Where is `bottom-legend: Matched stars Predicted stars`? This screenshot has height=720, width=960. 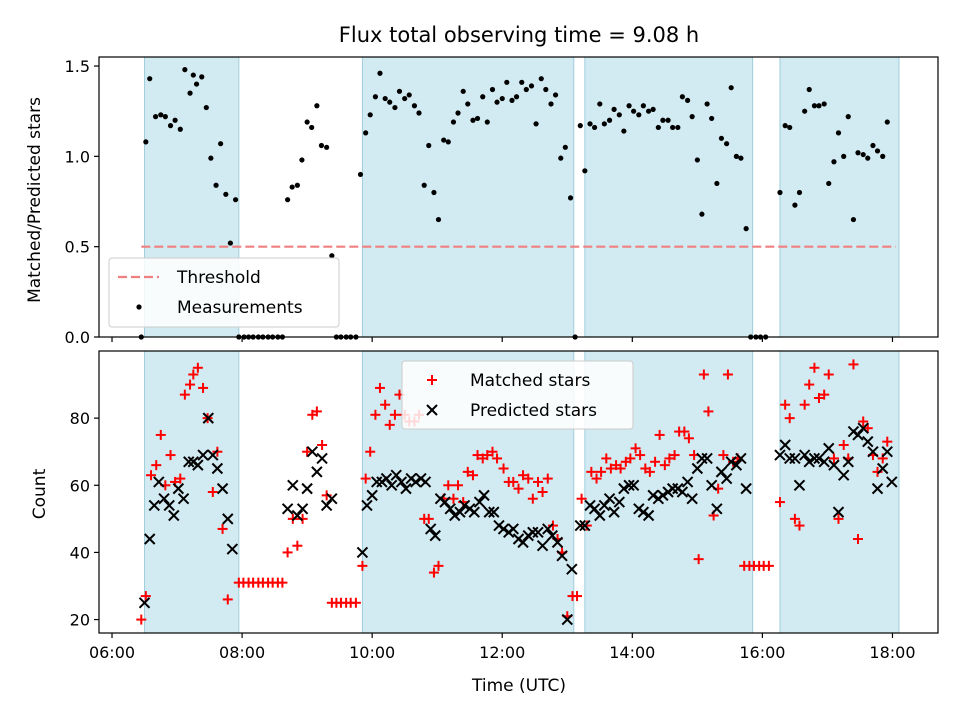 bottom-legend: Matched stars Predicted stars is located at coordinates (517, 395).